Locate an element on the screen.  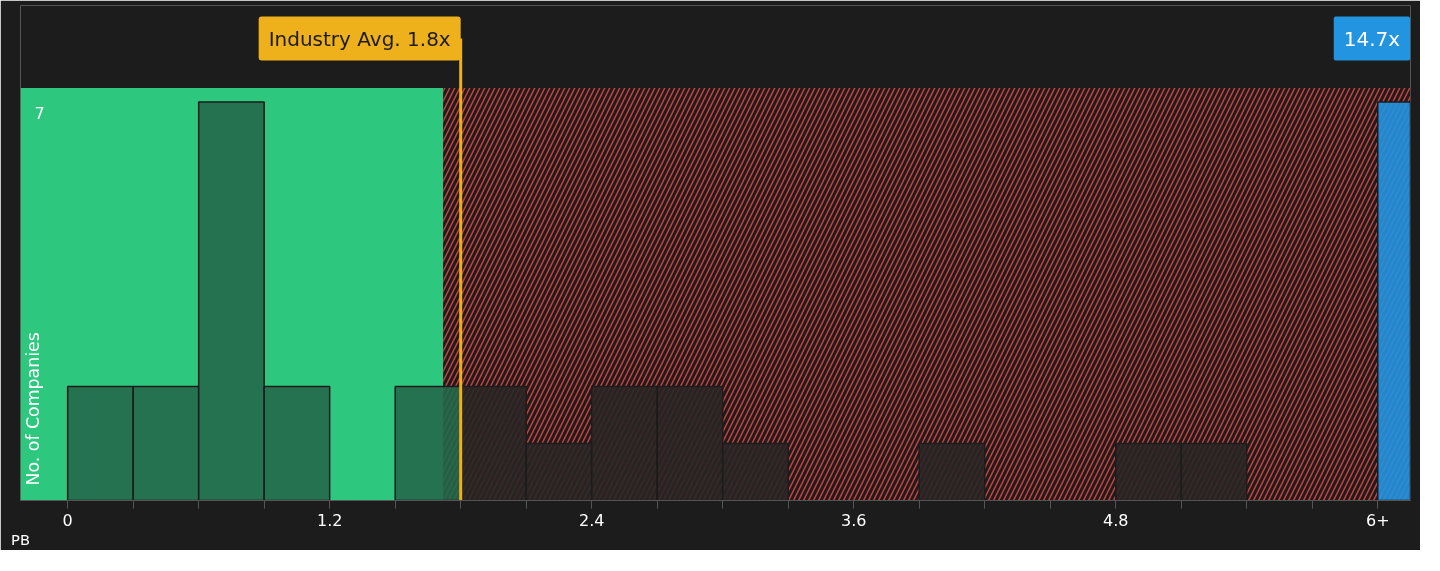
y-axis-title: No. of Companies is located at coordinates (32, 409).